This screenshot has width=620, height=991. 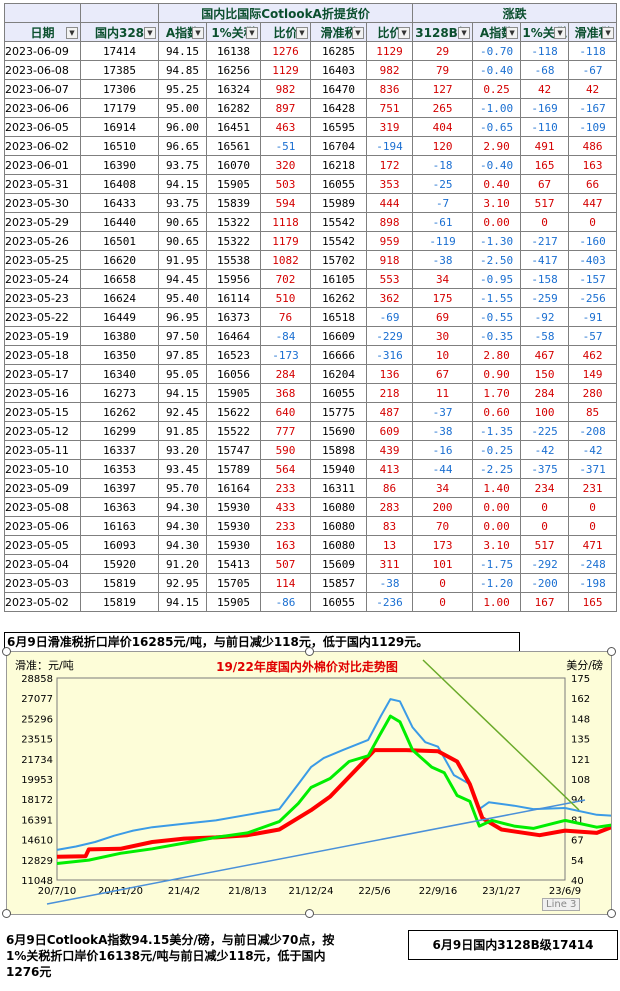 What do you see at coordinates (119, 355) in the screenshot?
I see `table-cell: 16350` at bounding box center [119, 355].